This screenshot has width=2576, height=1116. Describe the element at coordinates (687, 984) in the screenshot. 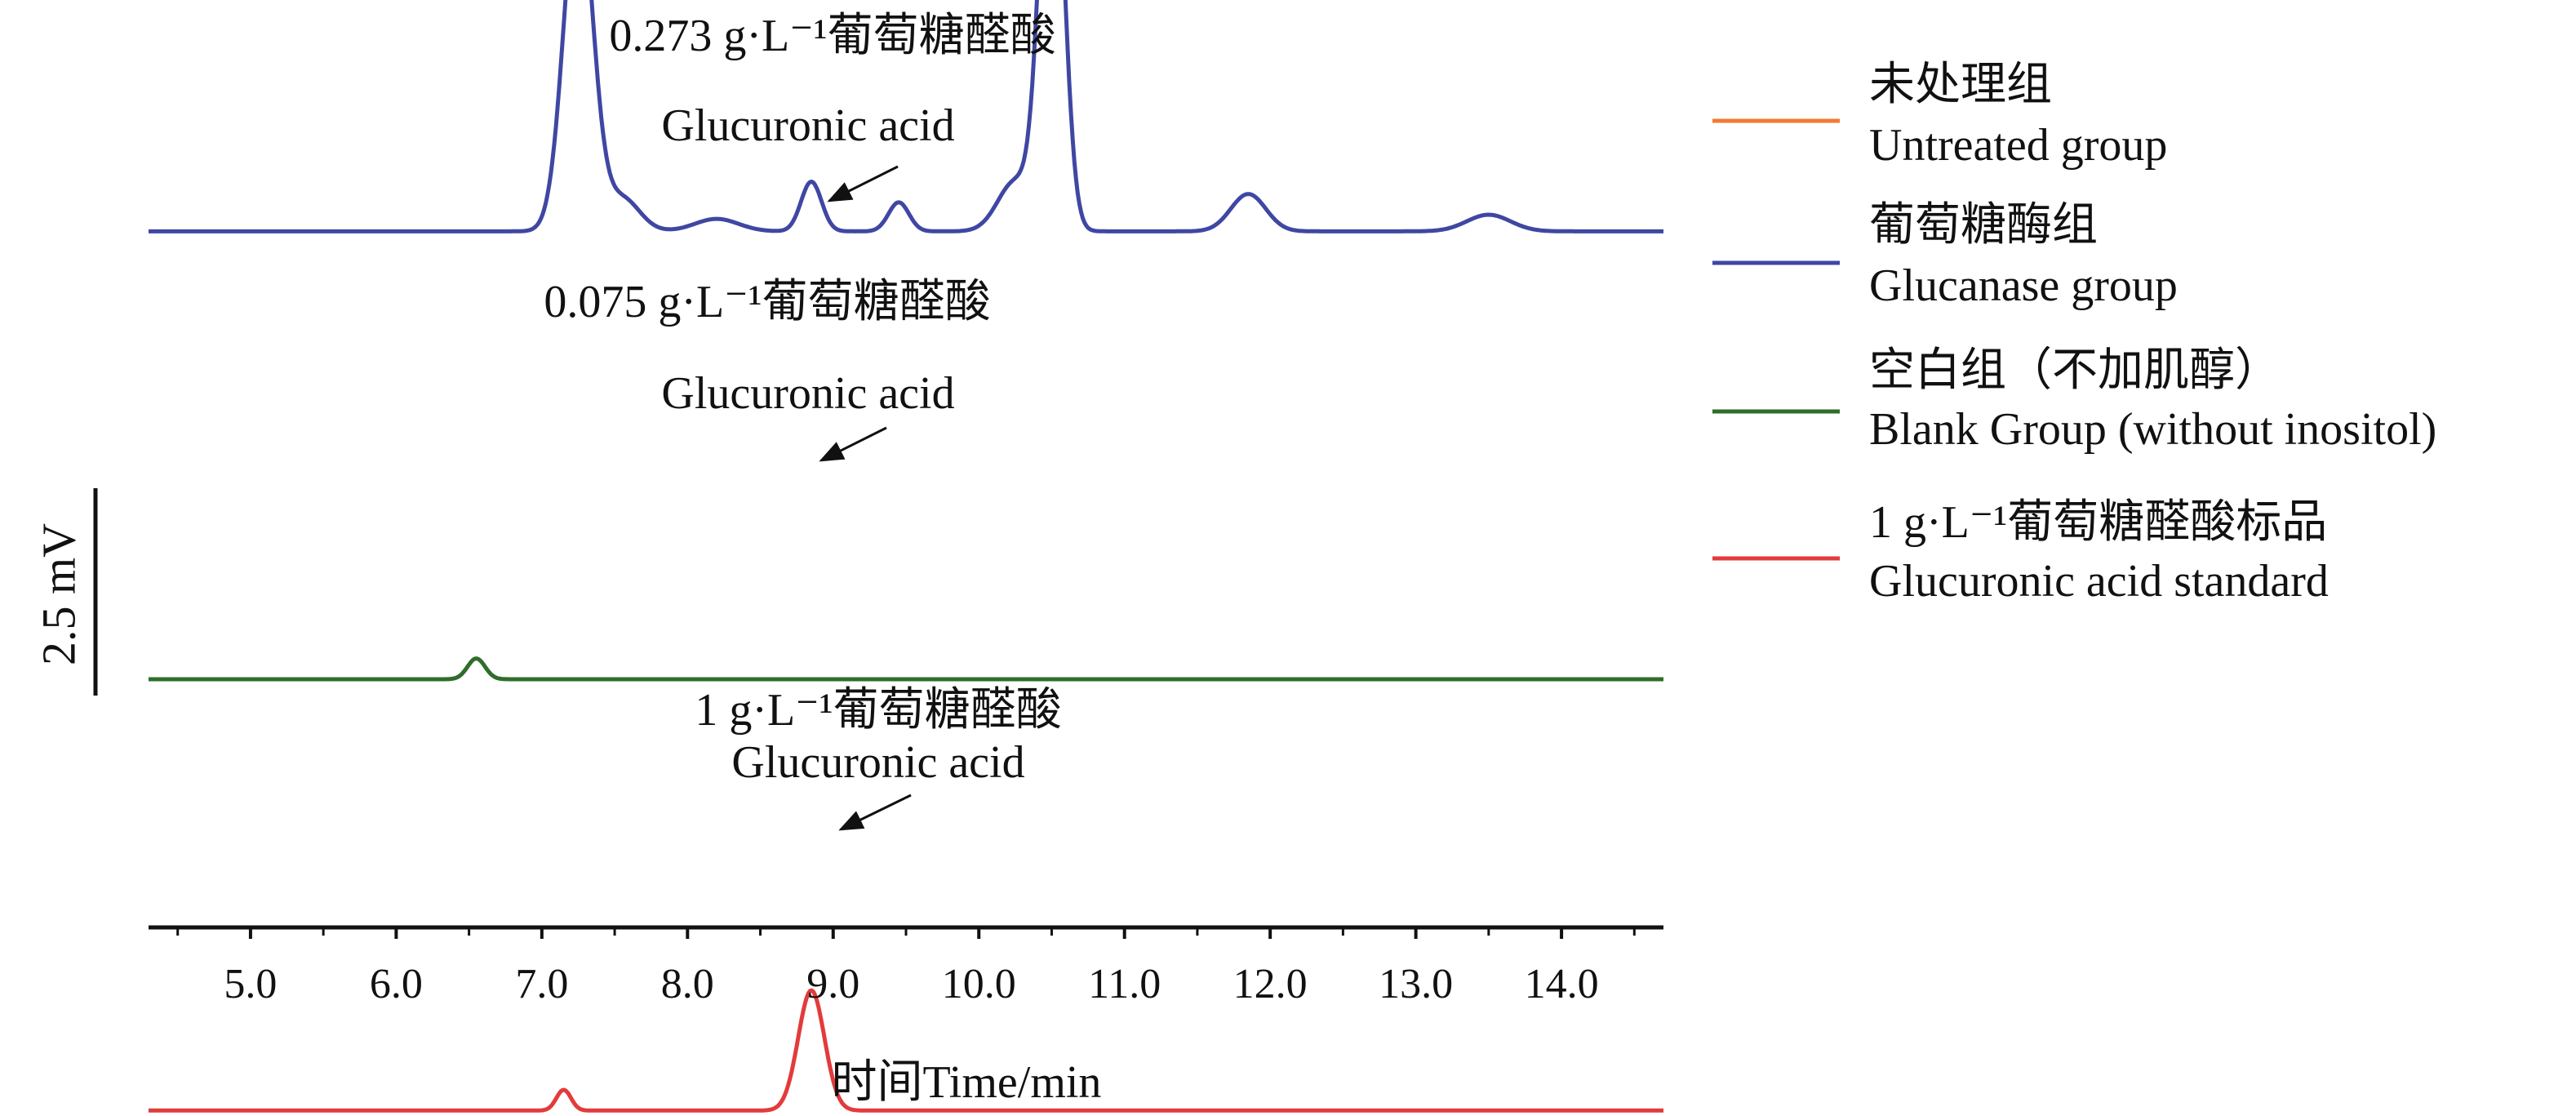

I see `x-tick-label: 8.0` at that location.